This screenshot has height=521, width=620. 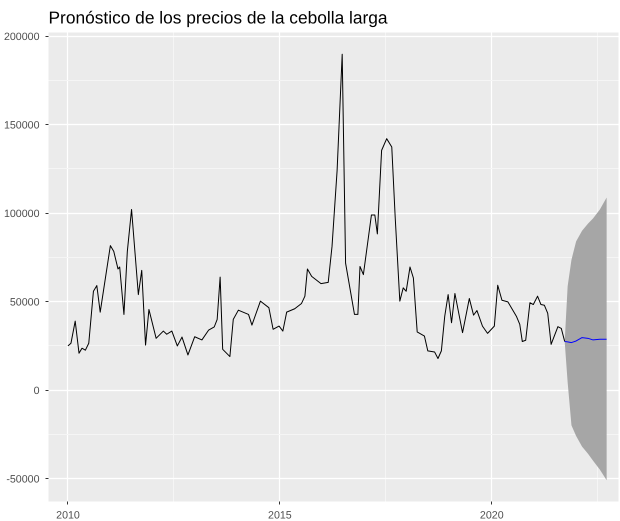 What do you see at coordinates (37, 391) in the screenshot?
I see `y-tick-label: 0` at bounding box center [37, 391].